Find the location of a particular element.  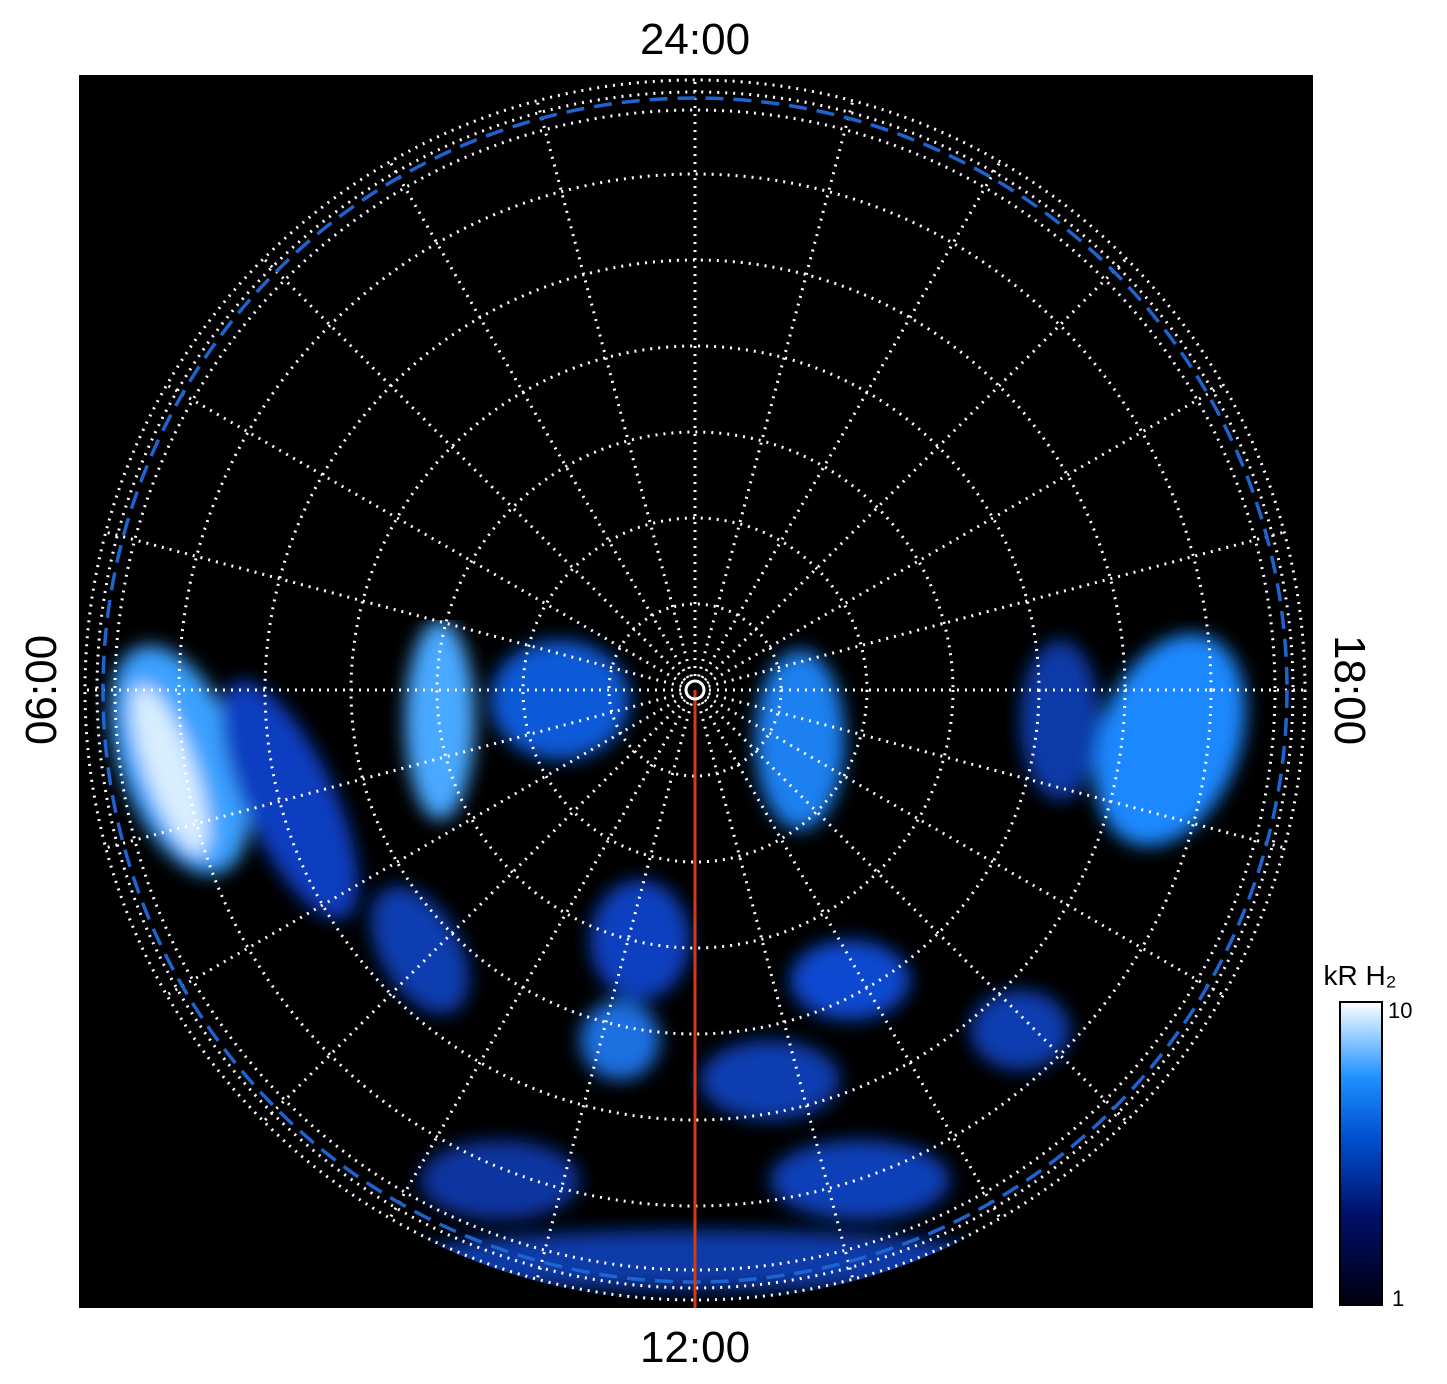

colorbar-max: 10 is located at coordinates (1400, 1010).